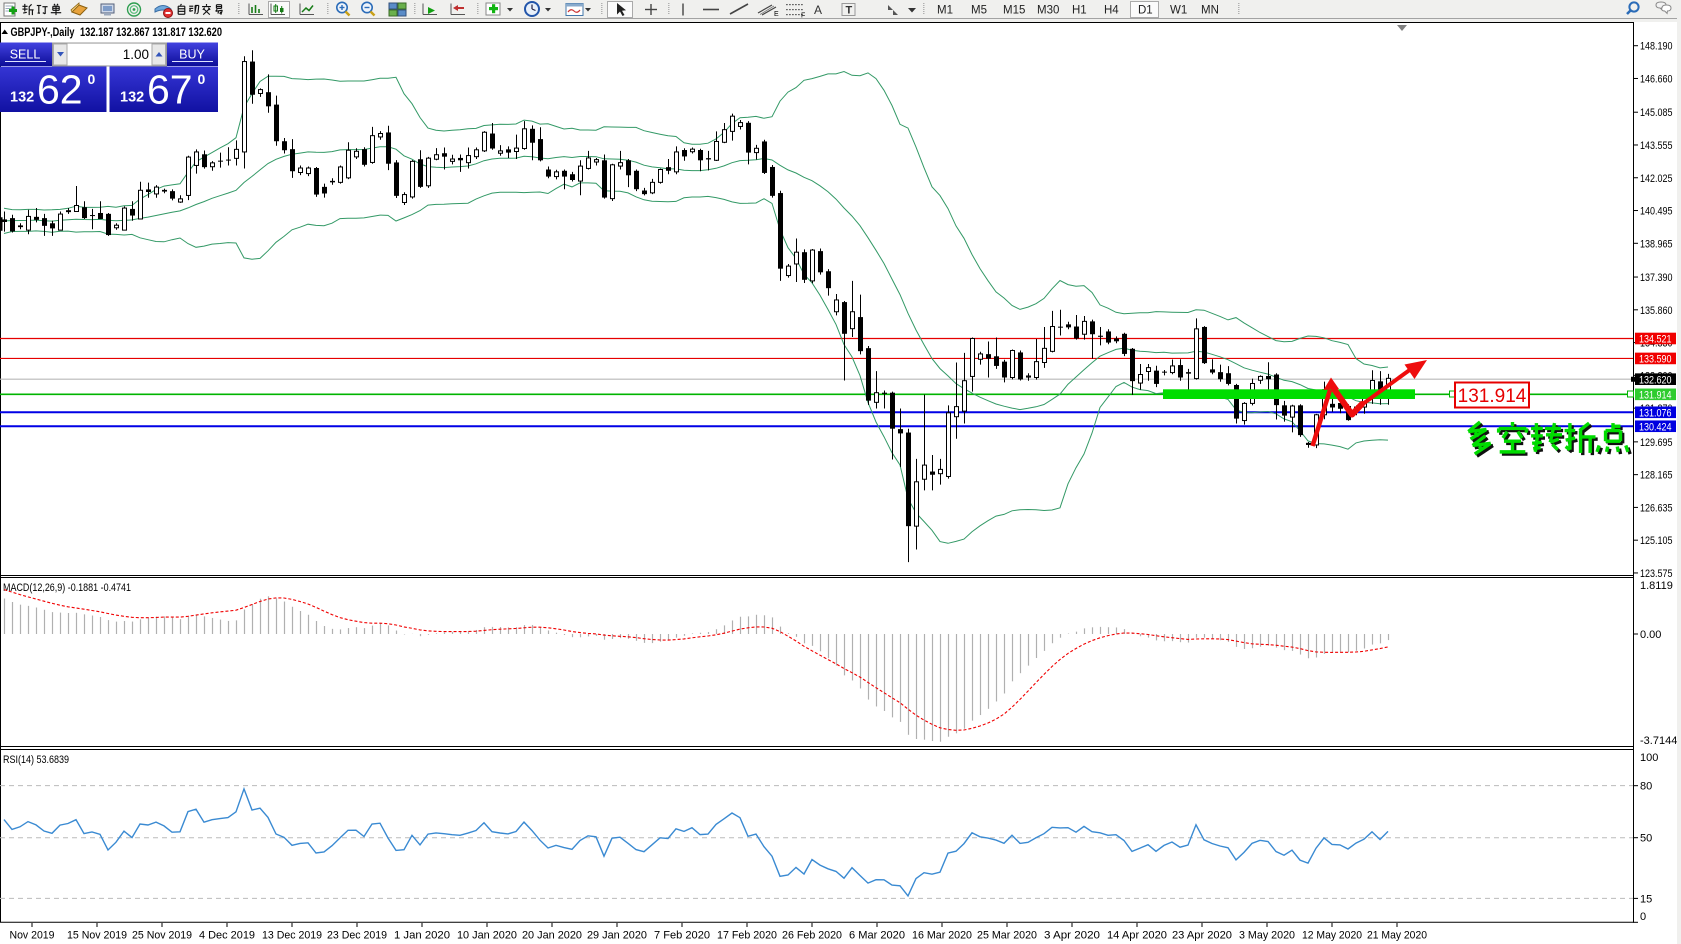 This screenshot has height=944, width=1681. What do you see at coordinates (1646, 899) in the screenshot?
I see `svg-text: 15` at bounding box center [1646, 899].